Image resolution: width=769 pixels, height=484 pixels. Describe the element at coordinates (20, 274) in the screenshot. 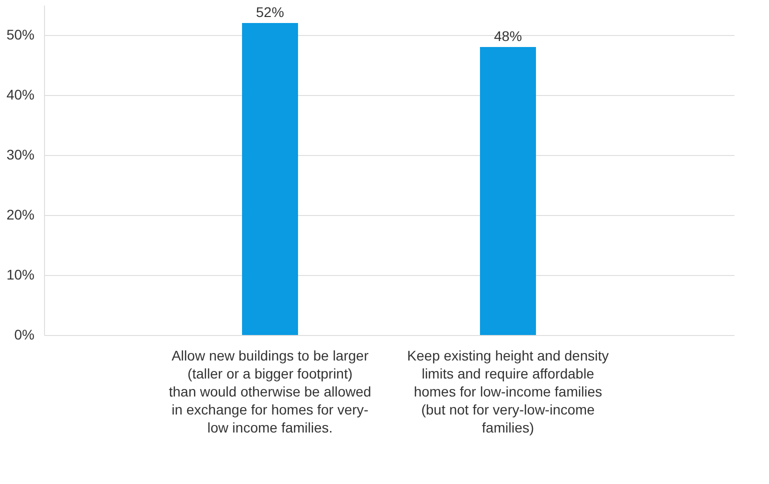

I see `y-tick-label: 10%` at that location.